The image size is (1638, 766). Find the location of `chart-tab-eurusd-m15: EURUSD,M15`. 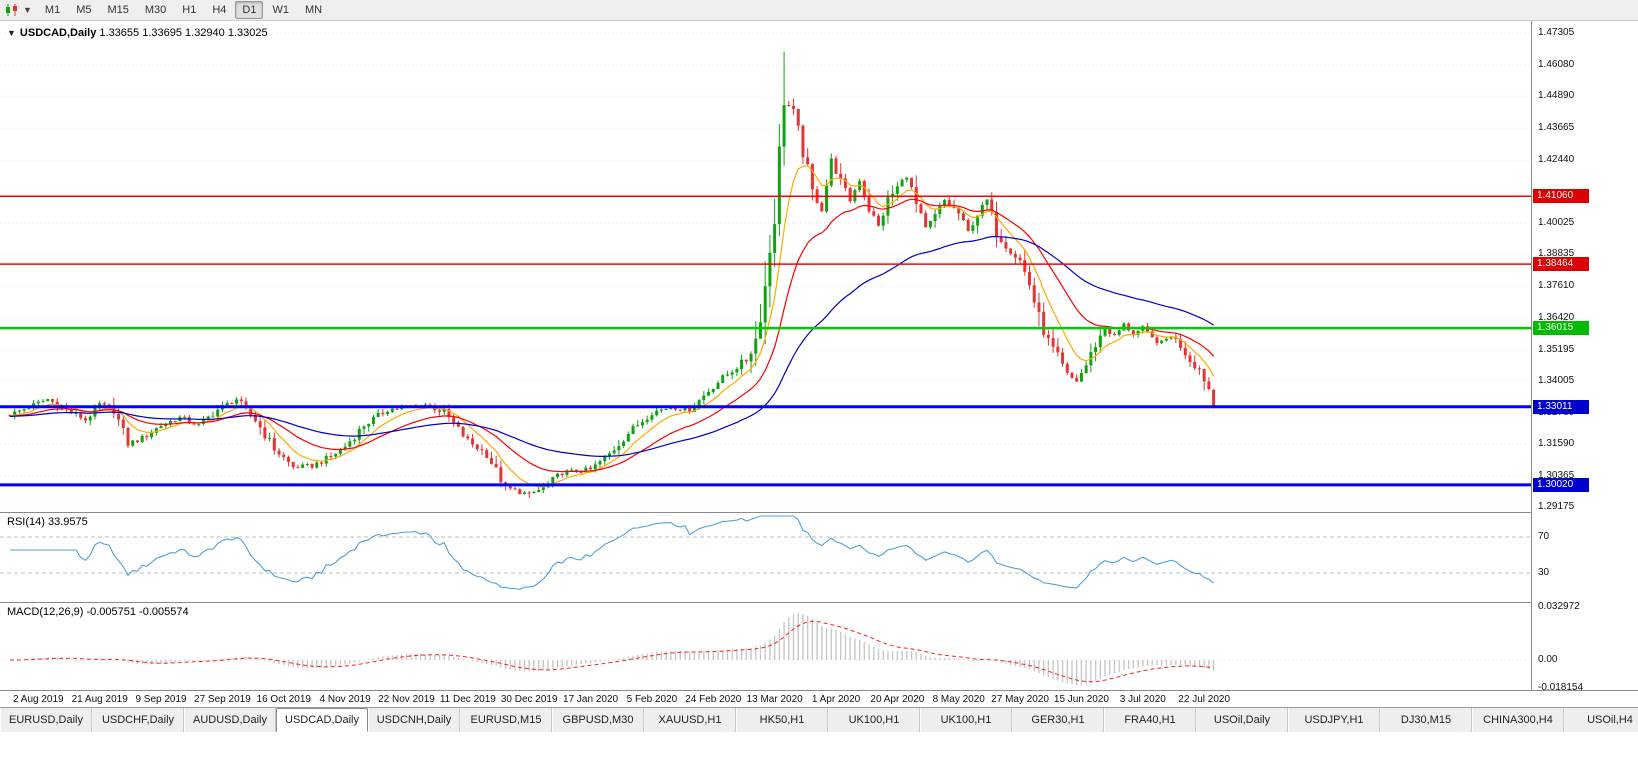

chart-tab-eurusd-m15: EURUSD,M15 is located at coordinates (506, 720).